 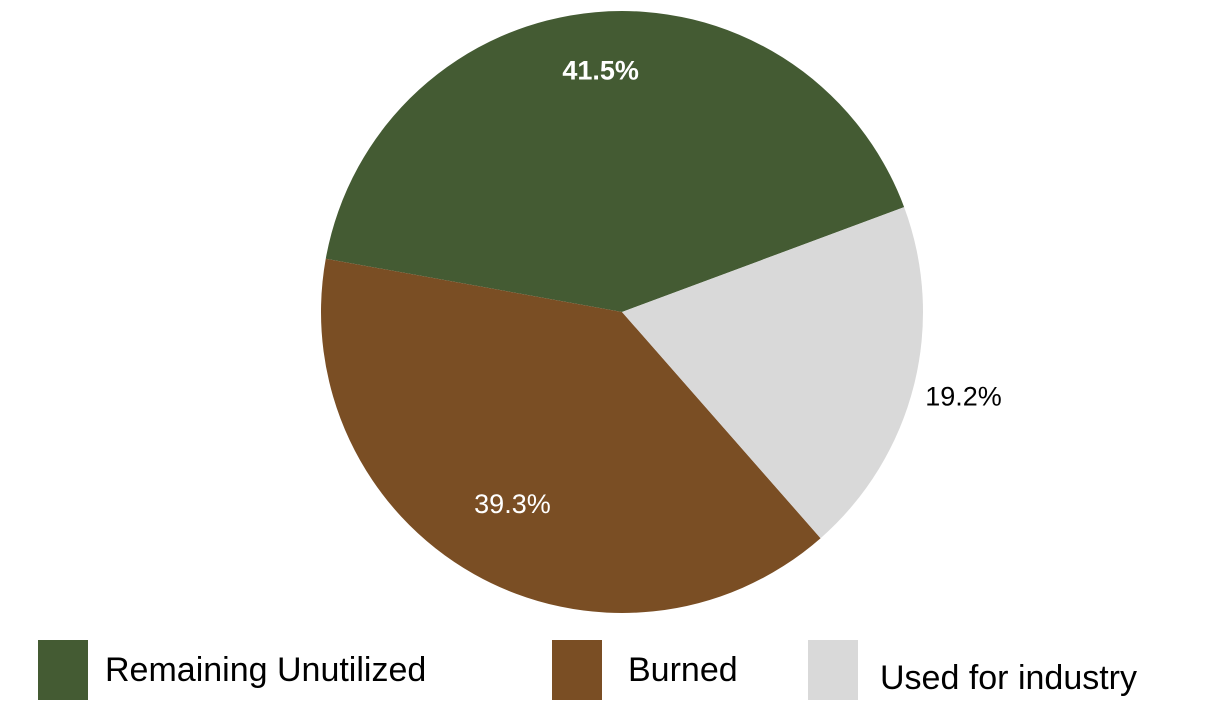 I want to click on value-label: 19.2%, so click(x=963, y=396).